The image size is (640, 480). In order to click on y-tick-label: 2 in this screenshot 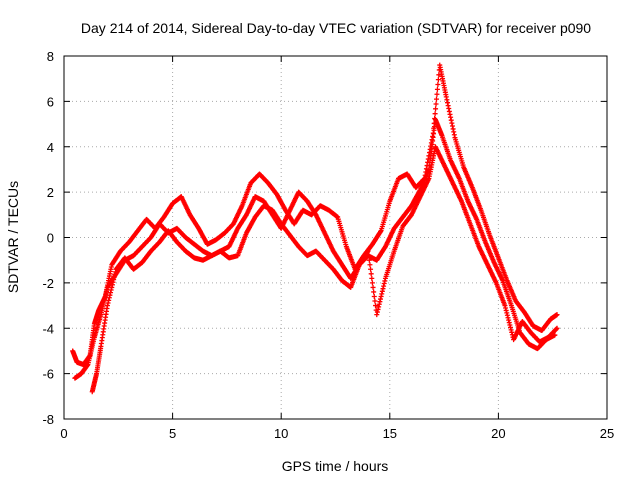, I will do `click(50, 192)`.